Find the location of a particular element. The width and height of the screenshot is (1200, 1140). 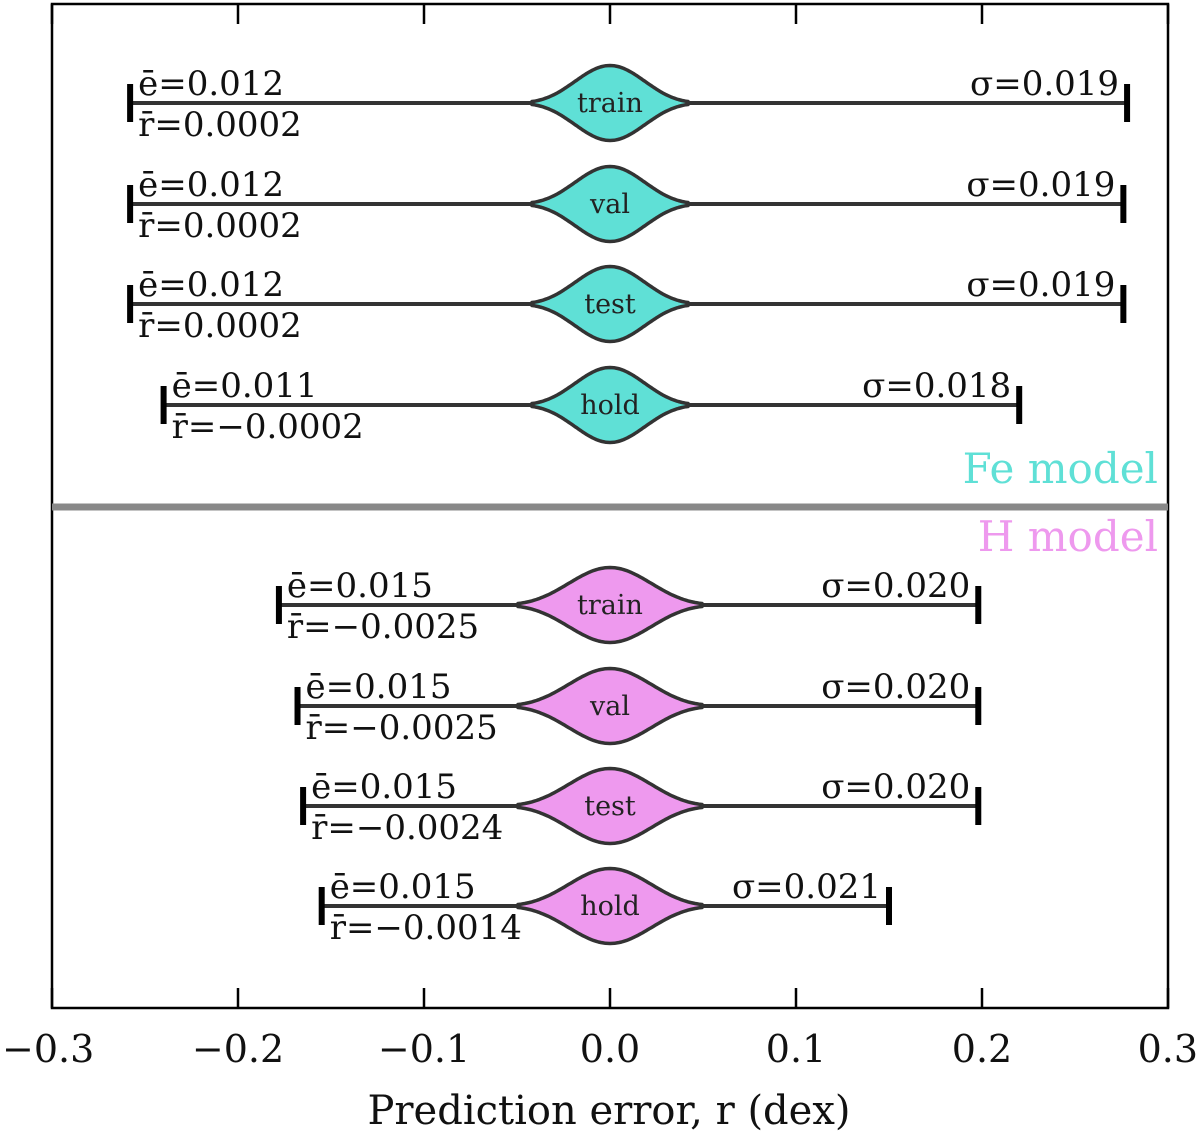

x-tick-label: −0.3 is located at coordinates (48, 1049).